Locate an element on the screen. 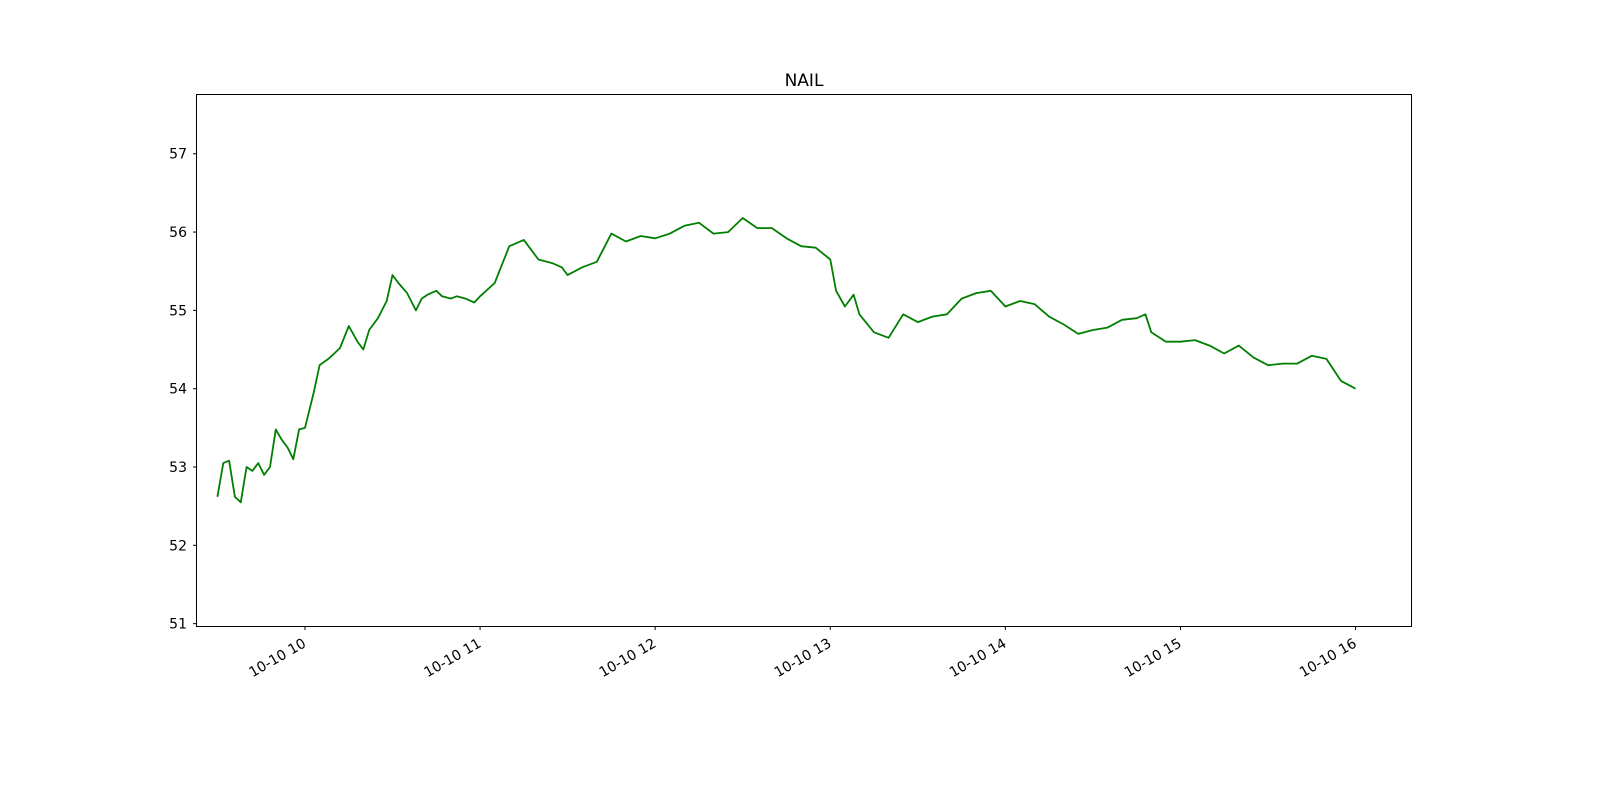 Image resolution: width=1600 pixels, height=800 pixels. y-tick-label: 57 is located at coordinates (178, 155).